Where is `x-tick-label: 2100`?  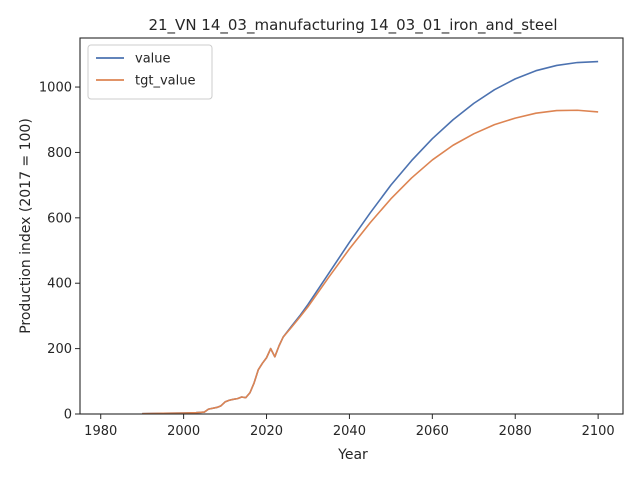
x-tick-label: 2100 is located at coordinates (598, 431).